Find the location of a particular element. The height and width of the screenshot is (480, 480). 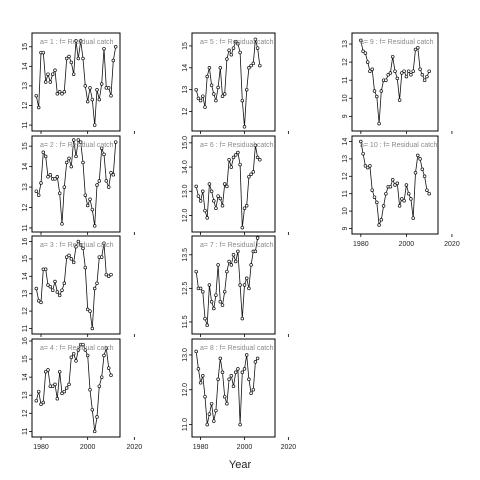

panel-3-ytick-label-2: 13 is located at coordinates (25, 294).